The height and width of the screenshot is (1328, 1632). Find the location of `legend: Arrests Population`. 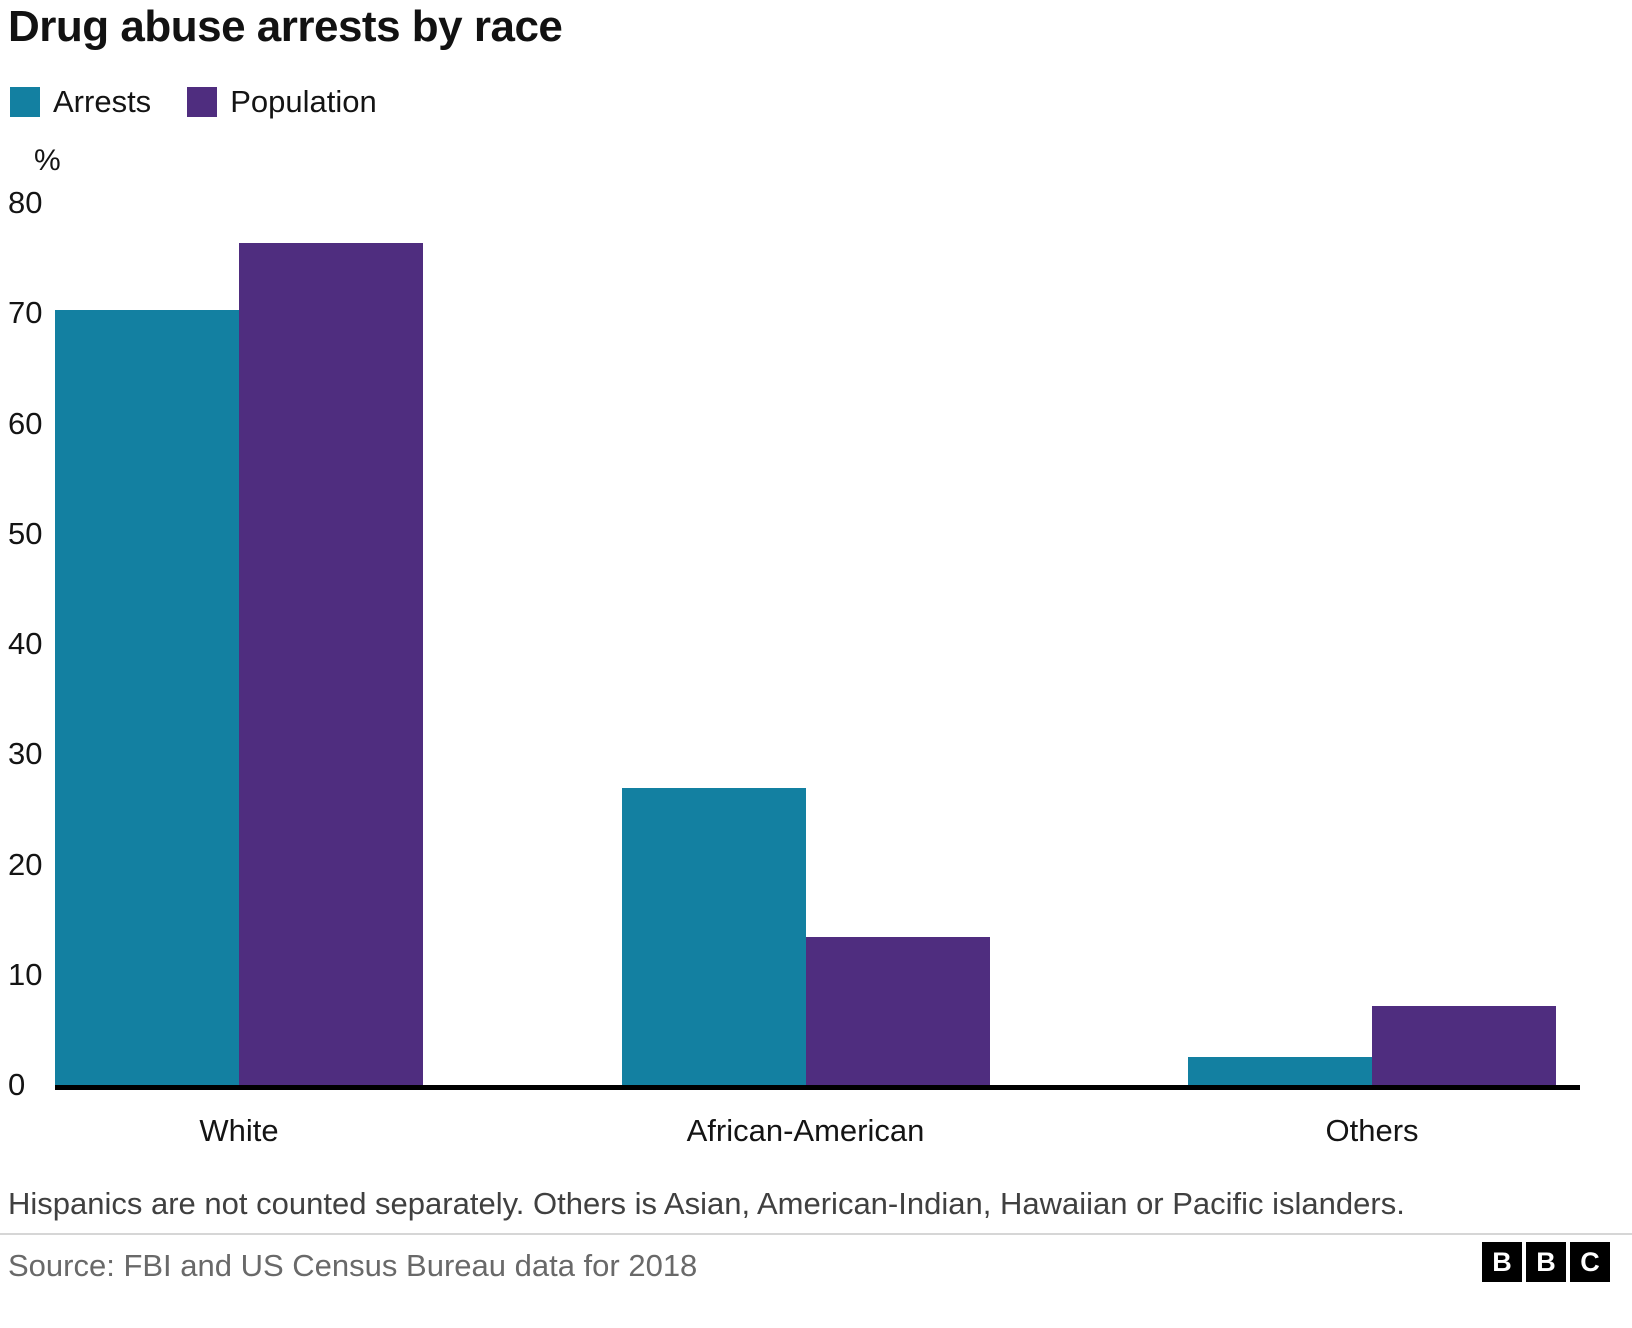

legend: Arrests Population is located at coordinates (193, 102).